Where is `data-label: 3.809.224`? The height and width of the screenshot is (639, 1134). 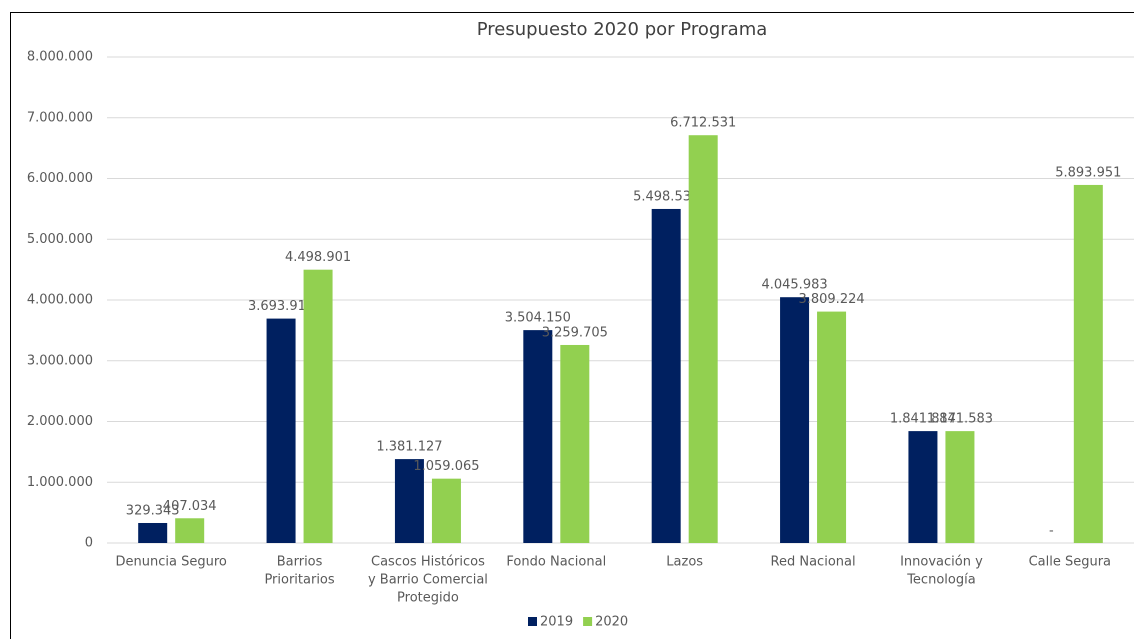
data-label: 3.809.224 is located at coordinates (831, 299).